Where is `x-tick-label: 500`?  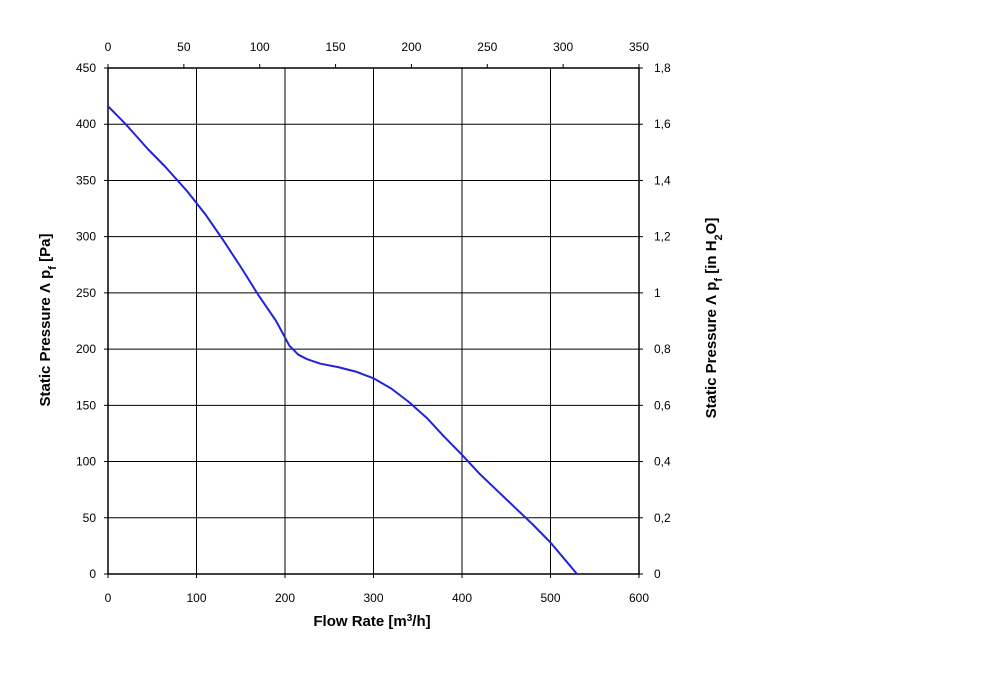
x-tick-label: 500 is located at coordinates (550, 598).